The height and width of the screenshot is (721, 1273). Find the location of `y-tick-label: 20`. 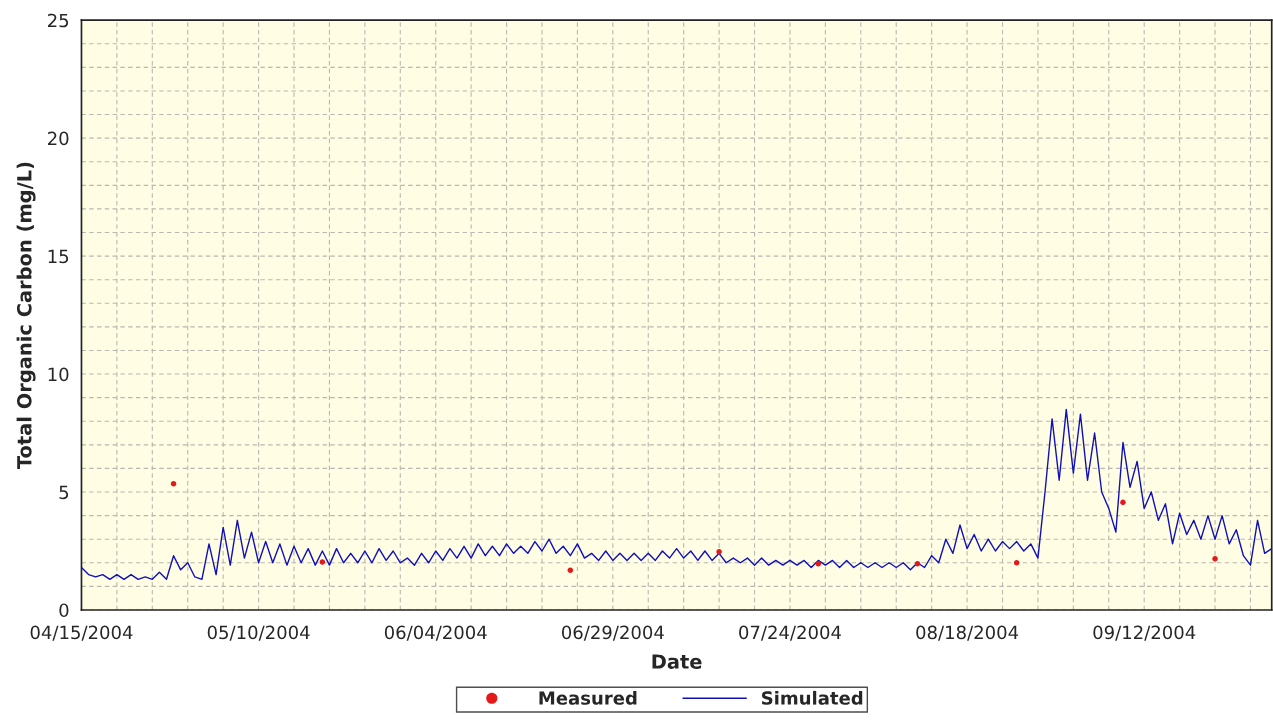

y-tick-label: 20 is located at coordinates (58, 138).